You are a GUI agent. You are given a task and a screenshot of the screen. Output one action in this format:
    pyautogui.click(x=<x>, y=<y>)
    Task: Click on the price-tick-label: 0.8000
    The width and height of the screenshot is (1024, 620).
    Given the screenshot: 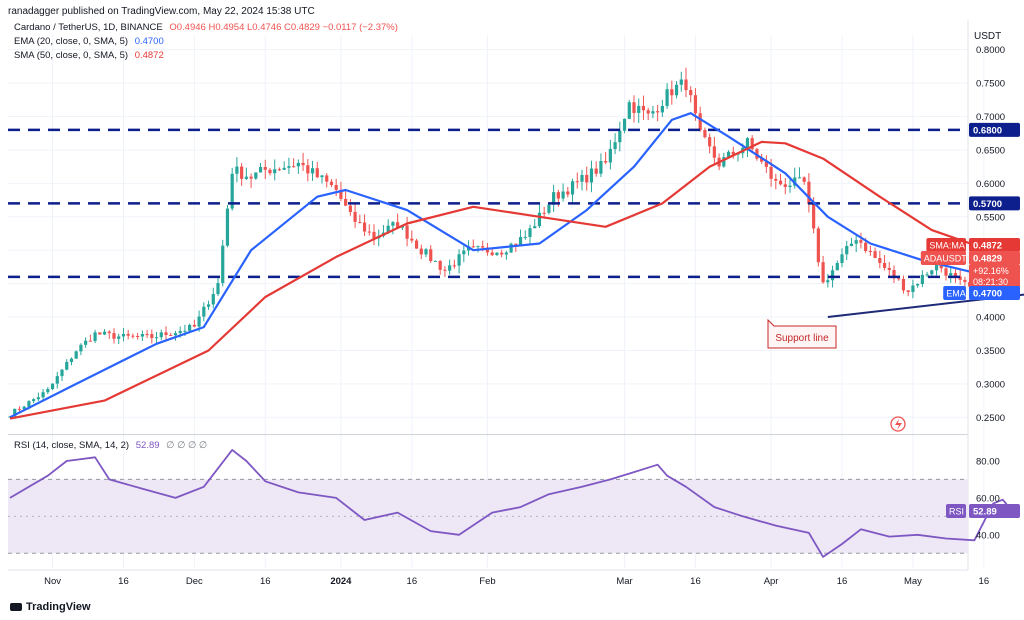 What is the action you would take?
    pyautogui.click(x=990, y=50)
    